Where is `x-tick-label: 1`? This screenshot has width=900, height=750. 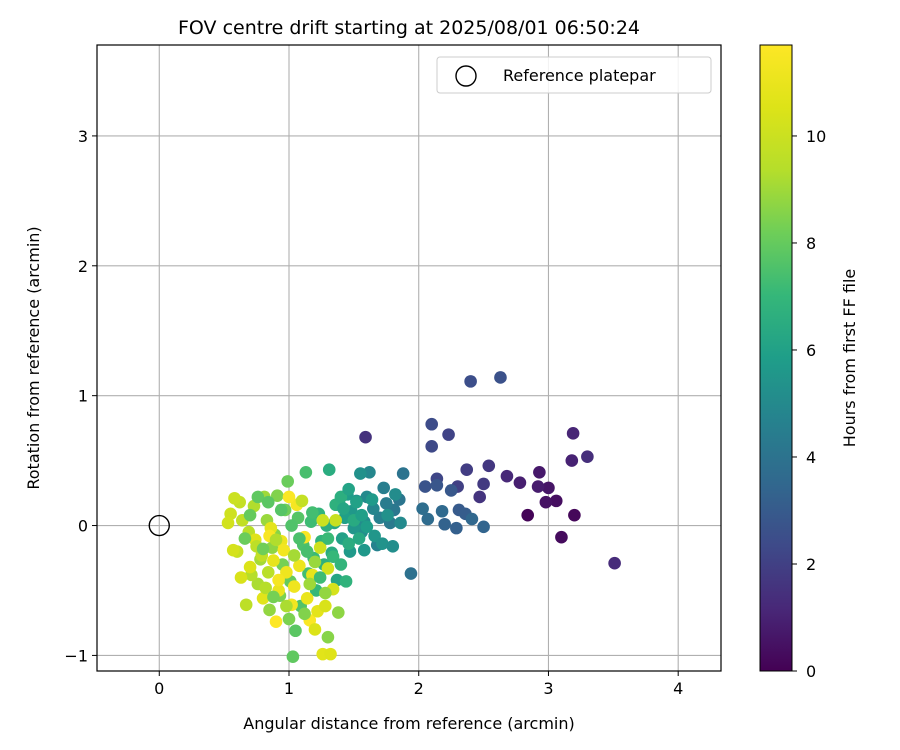
x-tick-label: 1 is located at coordinates (289, 688).